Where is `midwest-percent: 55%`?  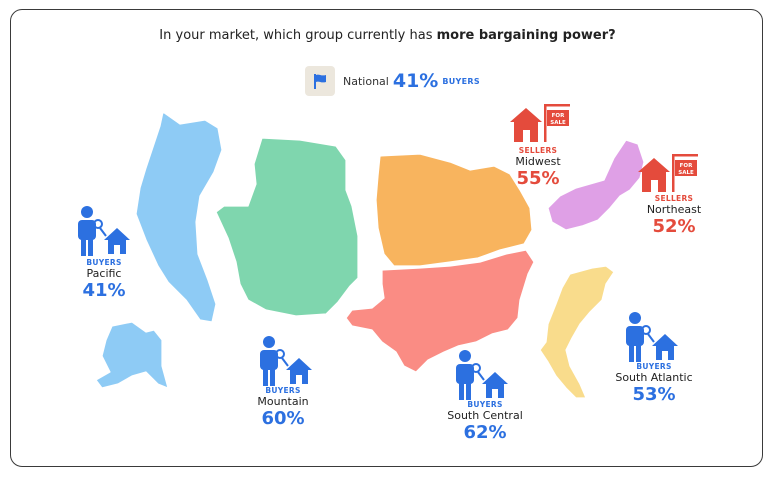
midwest-percent: 55% is located at coordinates (538, 178).